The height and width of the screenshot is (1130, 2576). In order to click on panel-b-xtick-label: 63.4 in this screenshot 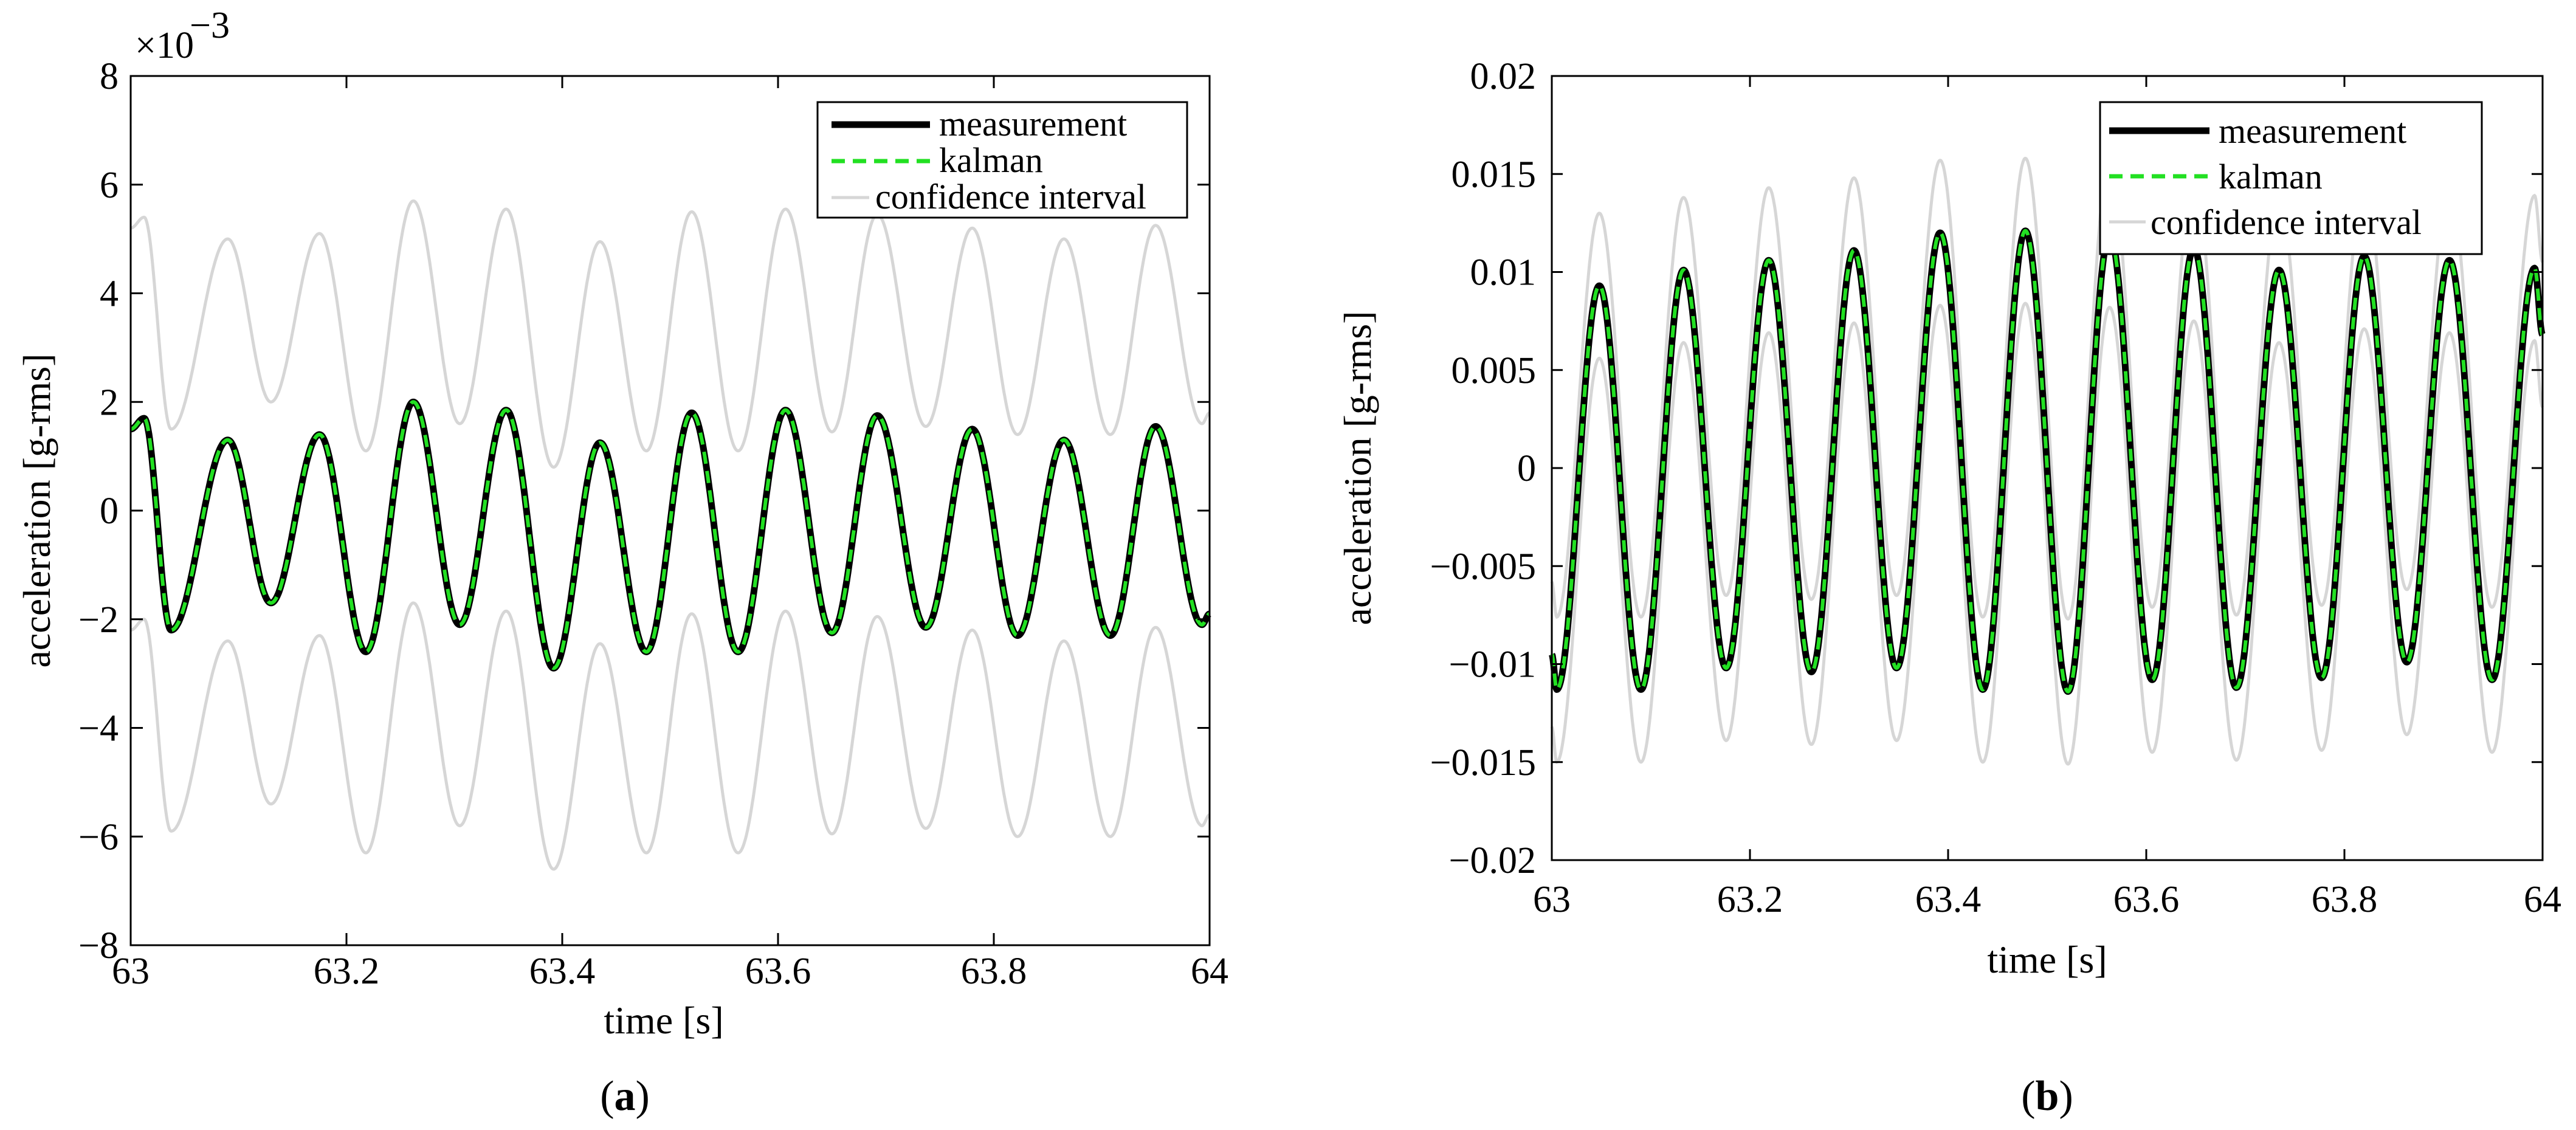, I will do `click(1948, 899)`.